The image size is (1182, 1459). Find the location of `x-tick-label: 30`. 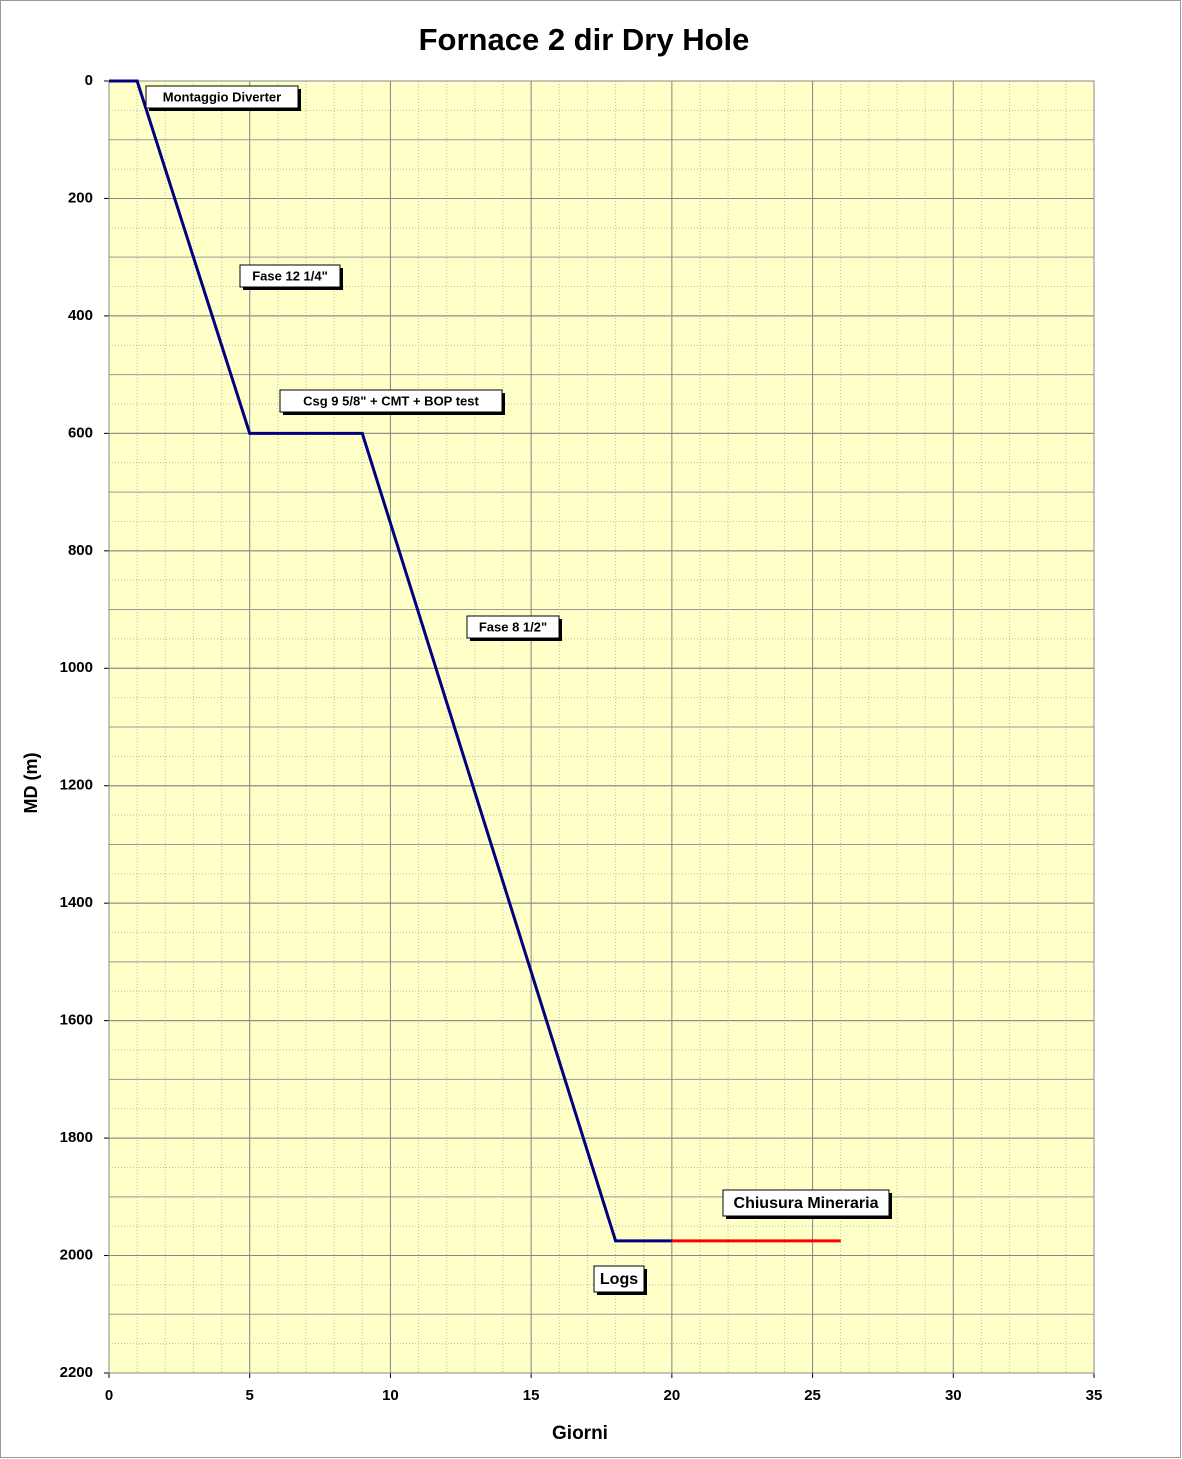

x-tick-label: 30 is located at coordinates (953, 1395).